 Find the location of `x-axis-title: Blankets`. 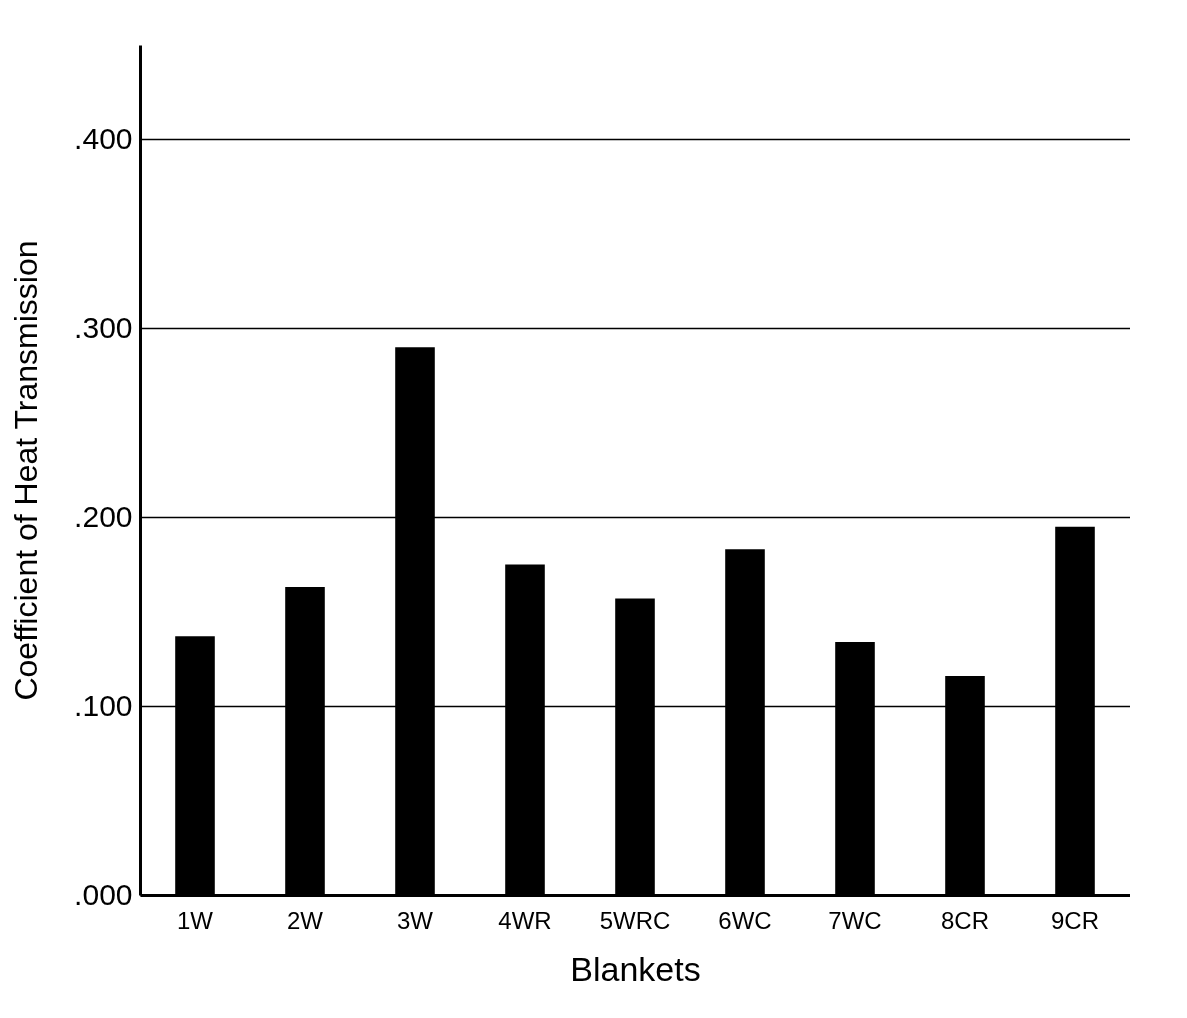

x-axis-title: Blankets is located at coordinates (635, 968).